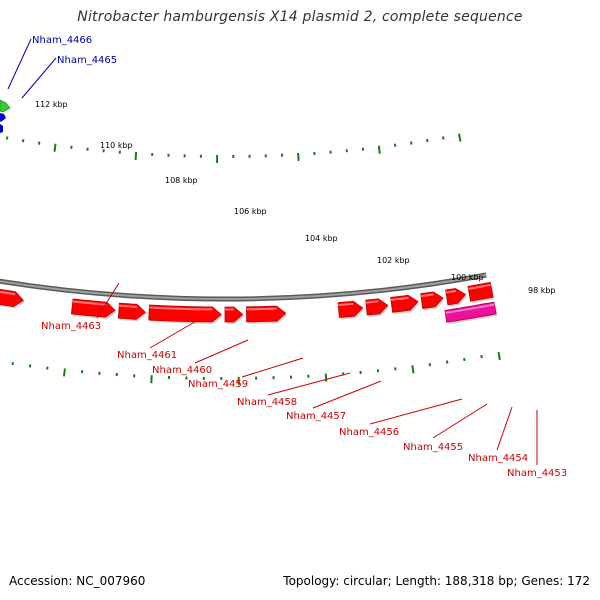 The width and height of the screenshot is (600, 600). I want to click on gene-block-nham-4456-highlight, so click(346, 304).